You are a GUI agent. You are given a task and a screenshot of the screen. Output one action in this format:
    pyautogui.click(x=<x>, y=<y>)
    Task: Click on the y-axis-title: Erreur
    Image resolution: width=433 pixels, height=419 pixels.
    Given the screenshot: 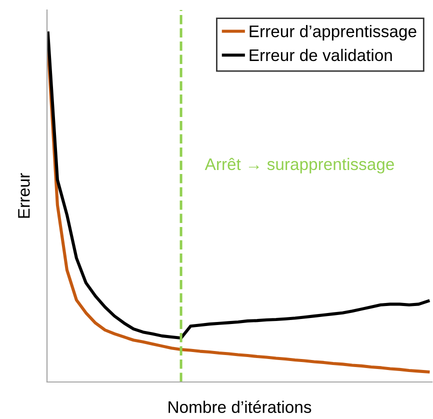 What is the action you would take?
    pyautogui.click(x=24, y=195)
    